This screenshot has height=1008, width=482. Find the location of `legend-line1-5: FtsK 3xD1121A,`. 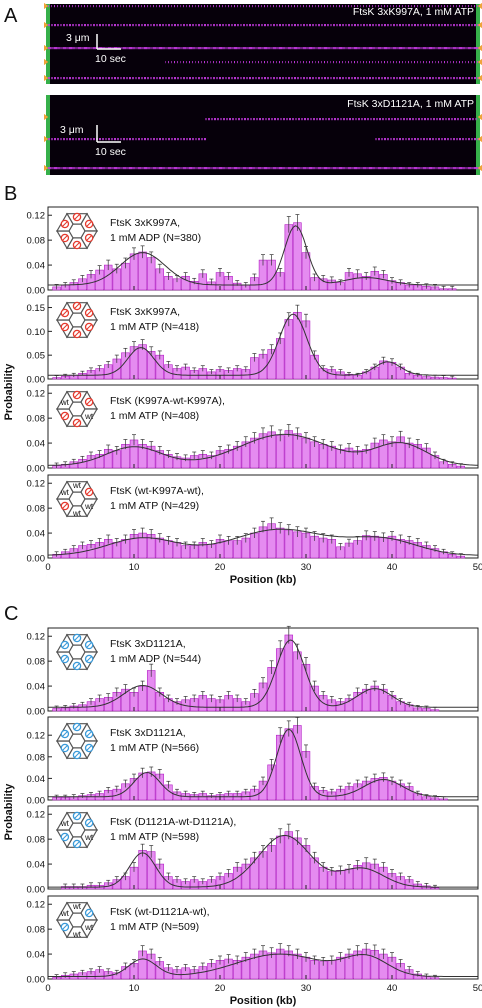

legend-line1-5: FtsK 3xD1121A, is located at coordinates (148, 644).